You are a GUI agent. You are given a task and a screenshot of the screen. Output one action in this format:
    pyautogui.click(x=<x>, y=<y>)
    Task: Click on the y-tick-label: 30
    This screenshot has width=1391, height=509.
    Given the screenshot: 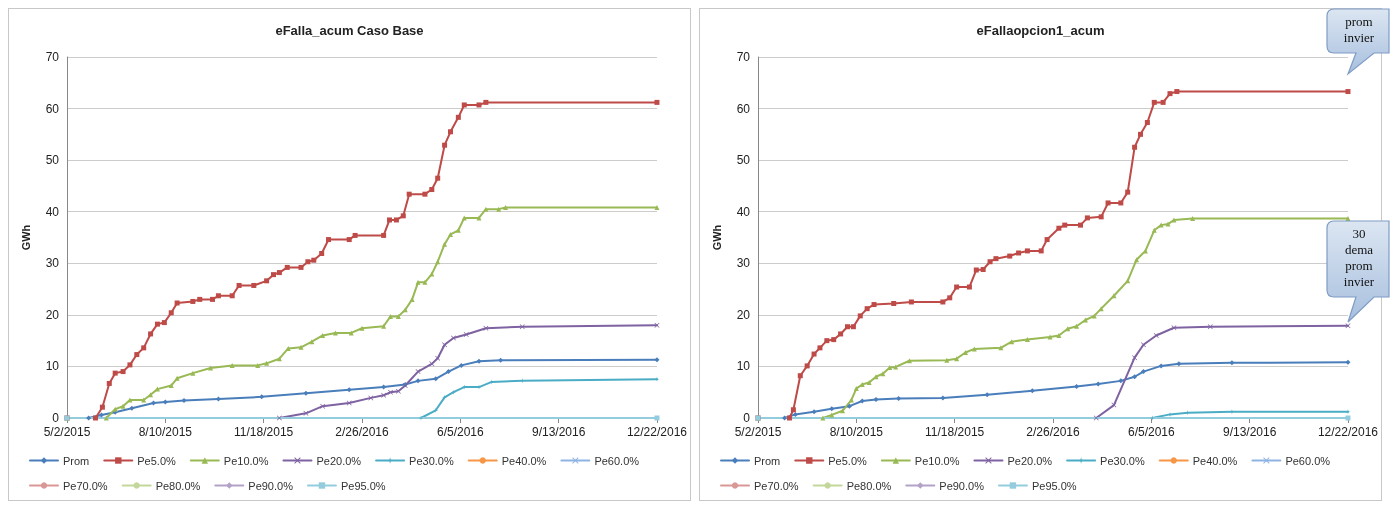 What is the action you would take?
    pyautogui.click(x=743, y=263)
    